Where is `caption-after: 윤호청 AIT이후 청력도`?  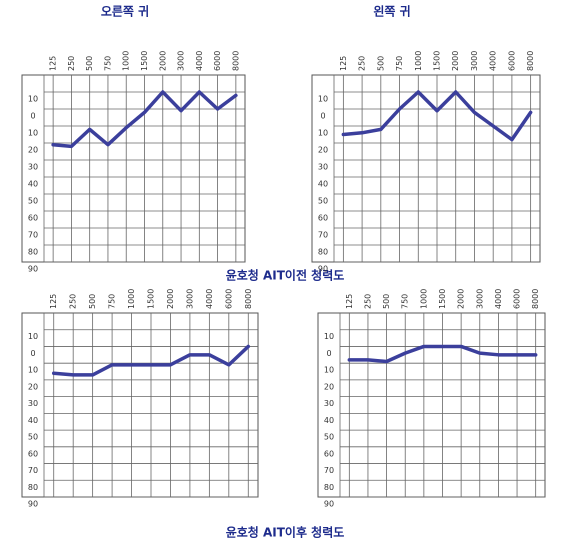
caption-after: 윤호청 AIT이후 청력도 is located at coordinates (285, 532).